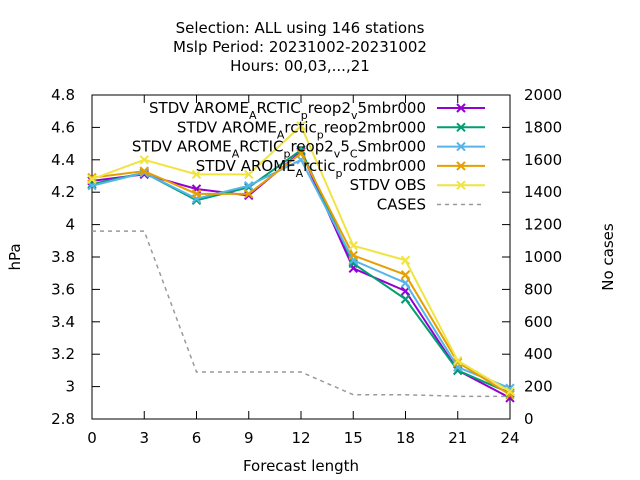 The image size is (640, 480). Describe the element at coordinates (538, 354) in the screenshot. I see `y2-tick-label: 400` at that location.